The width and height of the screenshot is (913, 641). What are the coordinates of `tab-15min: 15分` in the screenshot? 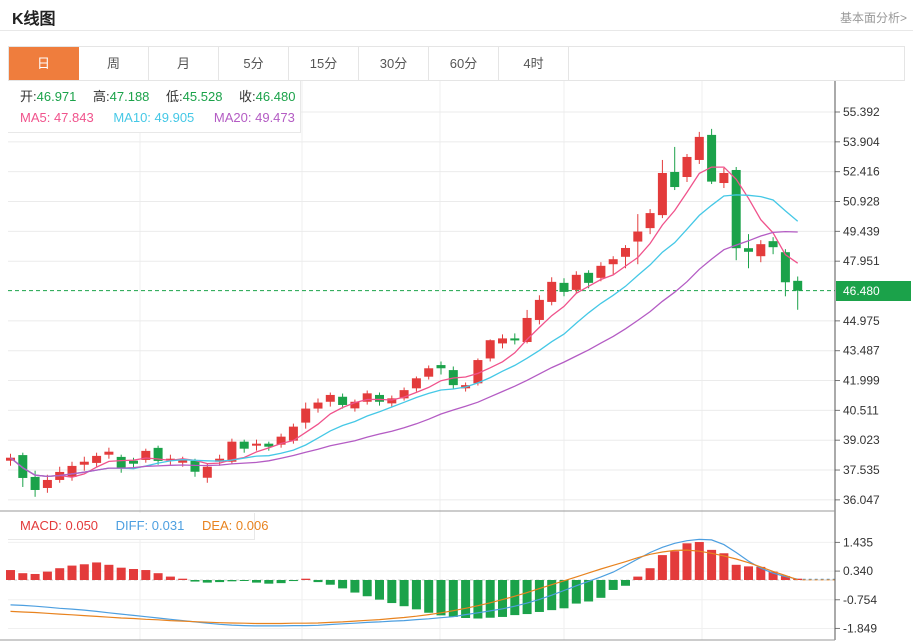 It's located at (324, 63).